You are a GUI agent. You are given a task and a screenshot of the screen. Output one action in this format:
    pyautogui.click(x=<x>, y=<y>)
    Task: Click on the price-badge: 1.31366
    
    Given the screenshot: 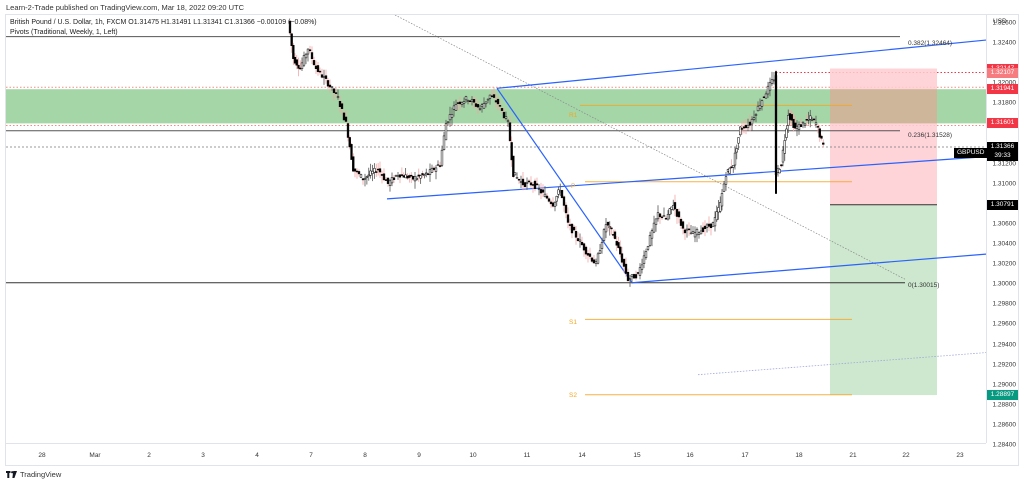 What is the action you would take?
    pyautogui.click(x=1002, y=146)
    